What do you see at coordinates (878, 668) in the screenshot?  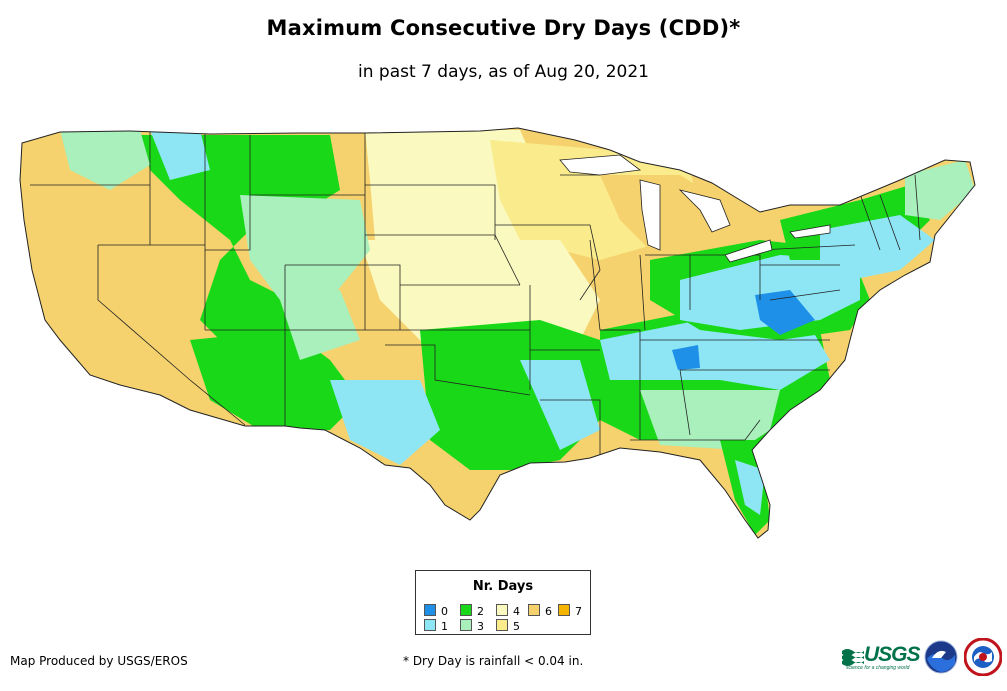 I see `usgs-tagline: science for a changing world` at bounding box center [878, 668].